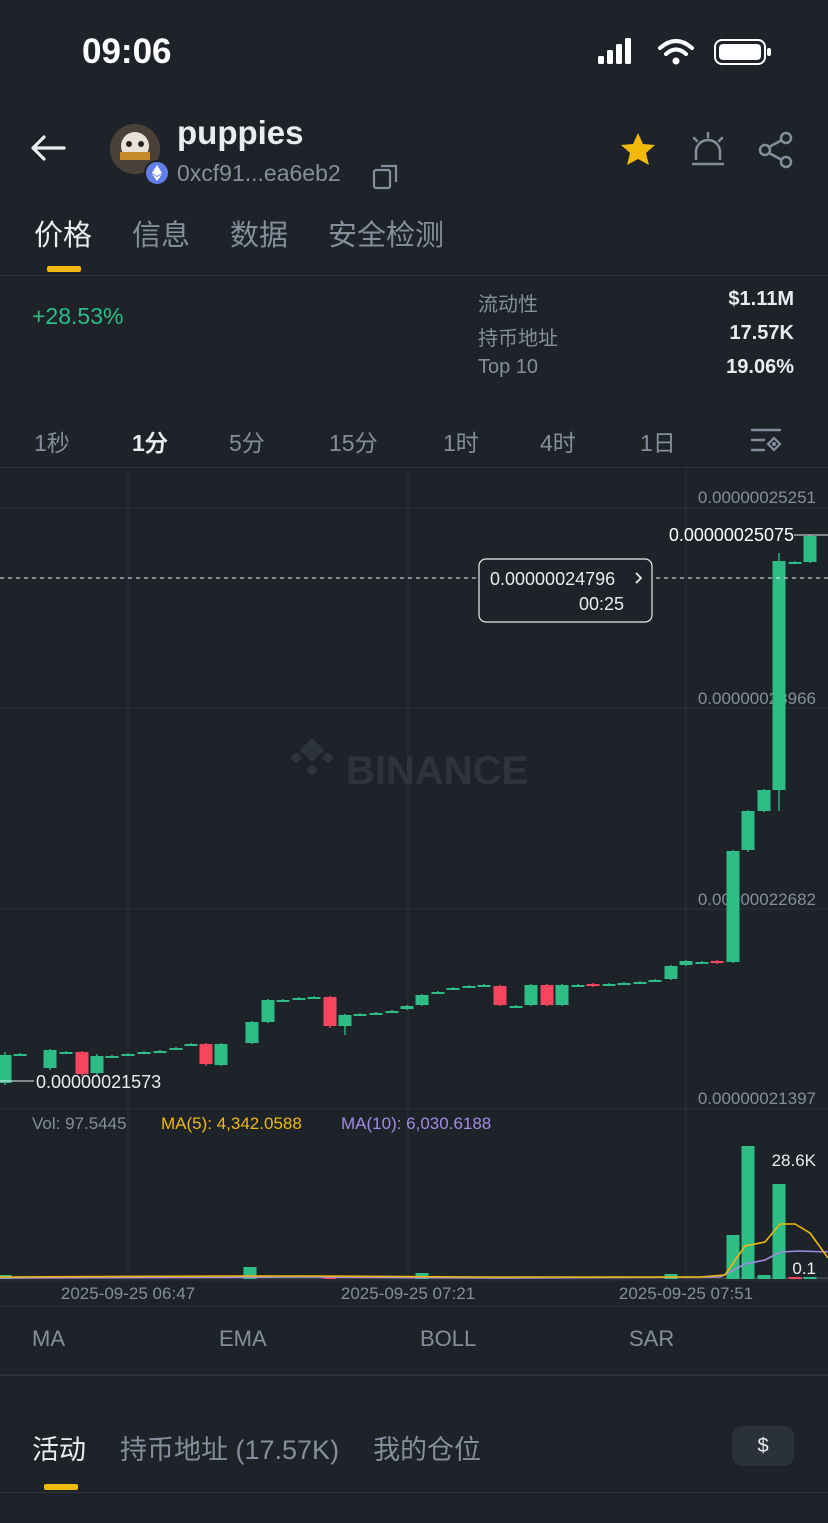 This screenshot has width=828, height=1523. I want to click on main-tabs: 价格 信息 数据 安全检测, so click(239, 233).